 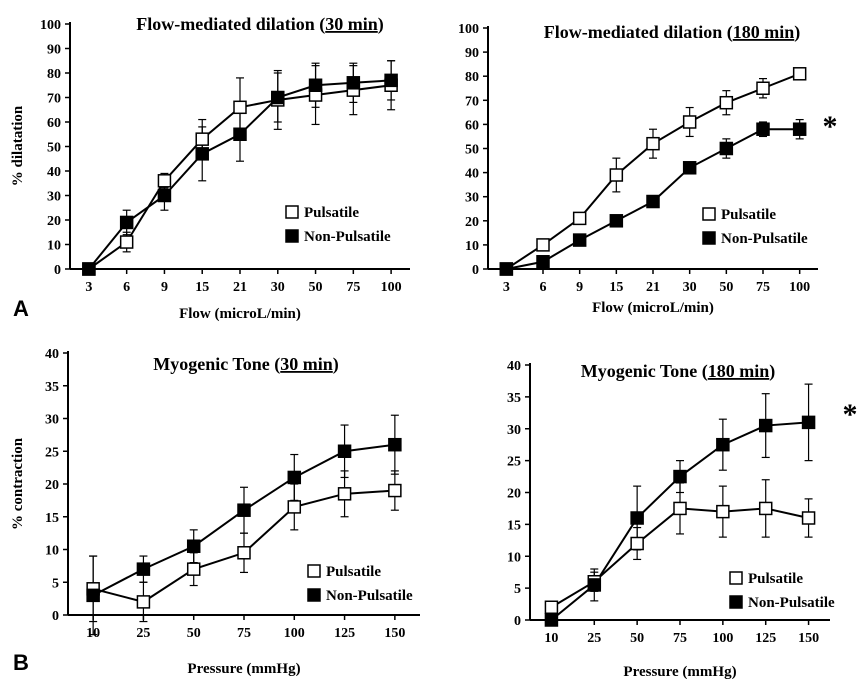 What do you see at coordinates (54, 123) in the screenshot?
I see `chart1-y-tick-label: 60` at bounding box center [54, 123].